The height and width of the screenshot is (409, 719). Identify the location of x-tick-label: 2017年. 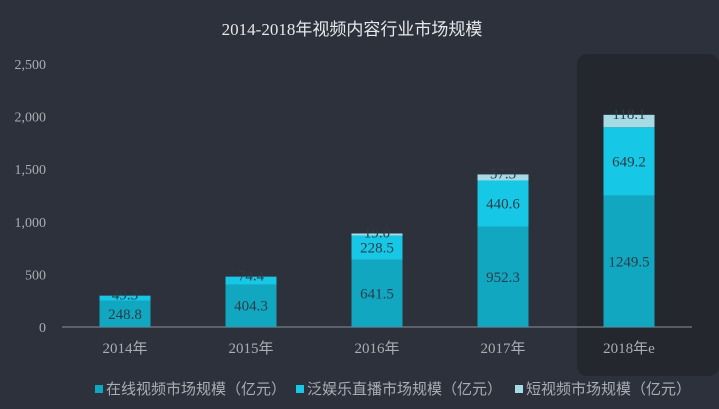
(502, 348).